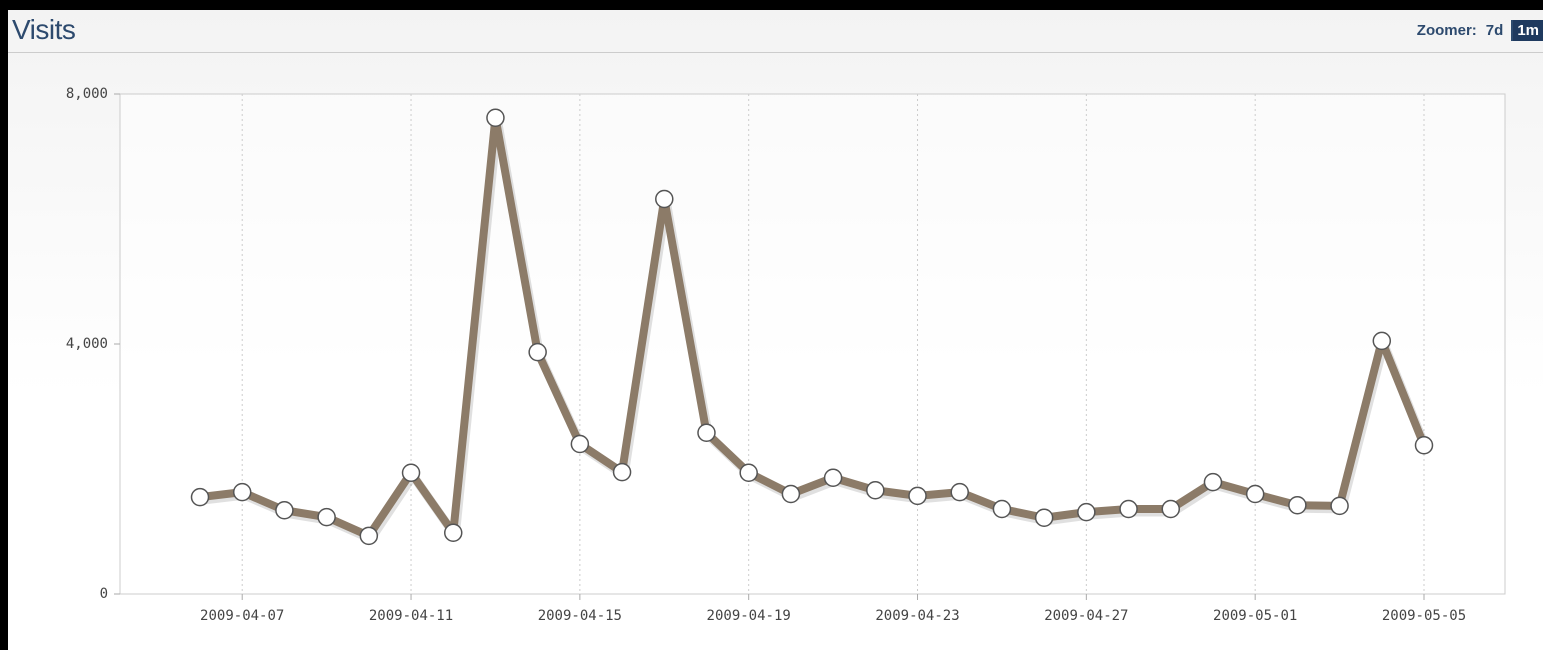 The width and height of the screenshot is (1543, 650). Describe the element at coordinates (1527, 30) in the screenshot. I see `zoom-option: 1m` at that location.